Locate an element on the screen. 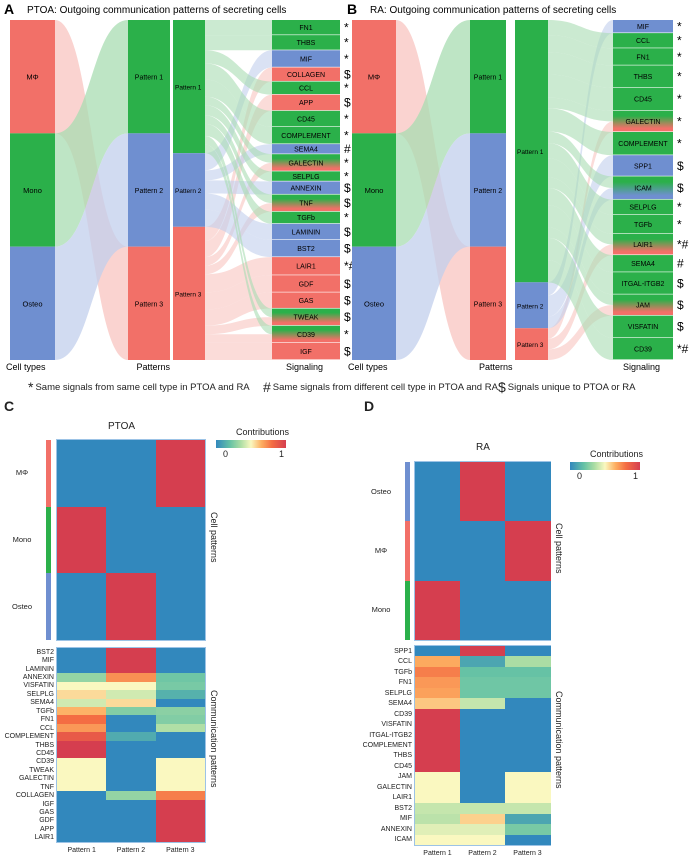  panel-letter-c: C is located at coordinates (9, 406).